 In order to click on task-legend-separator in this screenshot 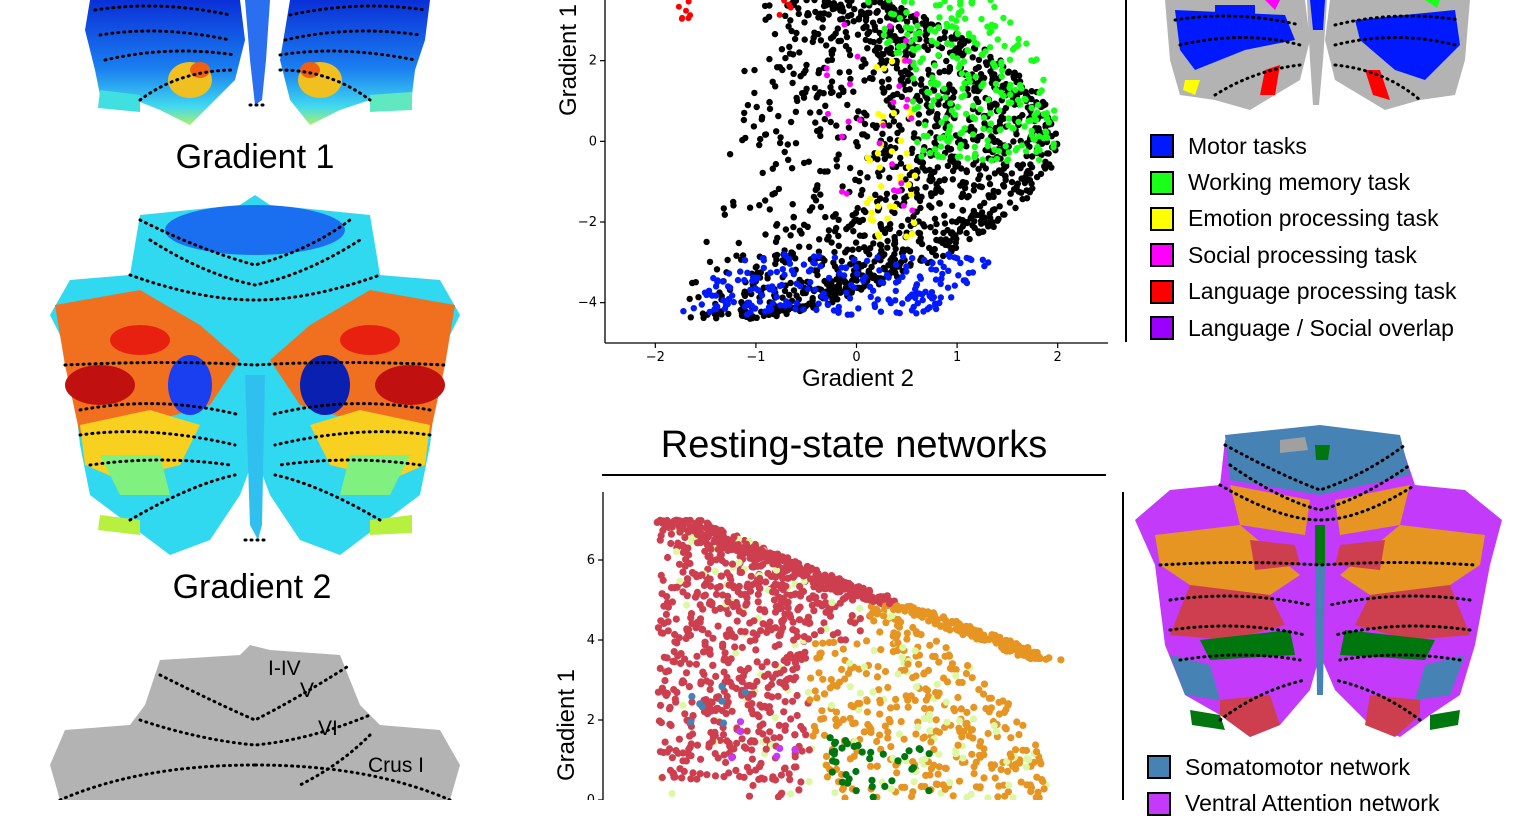, I will do `click(1126, 171)`.